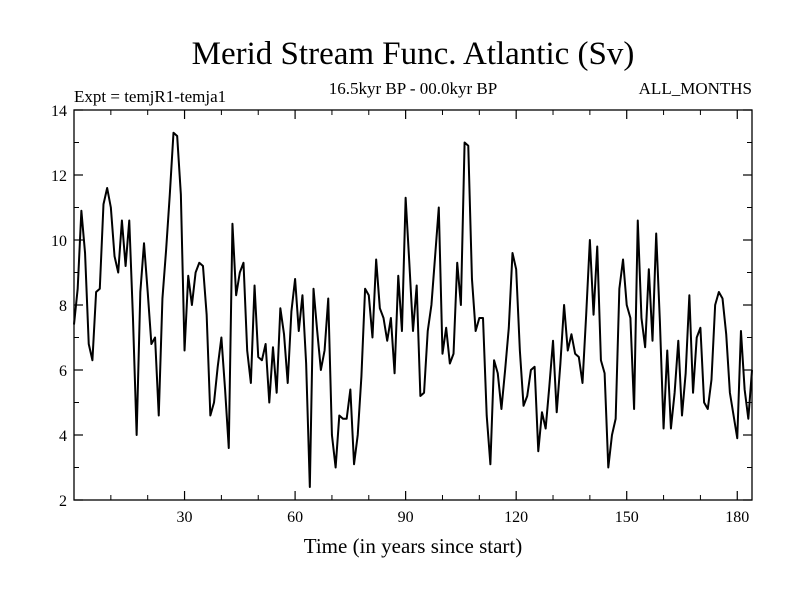 The image size is (800, 600). Describe the element at coordinates (295, 517) in the screenshot. I see `x-tick-label-60: 60` at that location.